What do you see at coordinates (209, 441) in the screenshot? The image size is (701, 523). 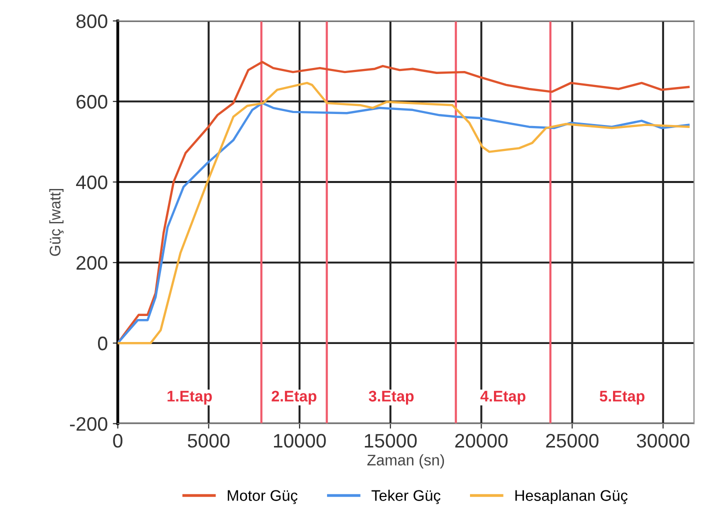 I see `x-tick-label: 5000` at bounding box center [209, 441].